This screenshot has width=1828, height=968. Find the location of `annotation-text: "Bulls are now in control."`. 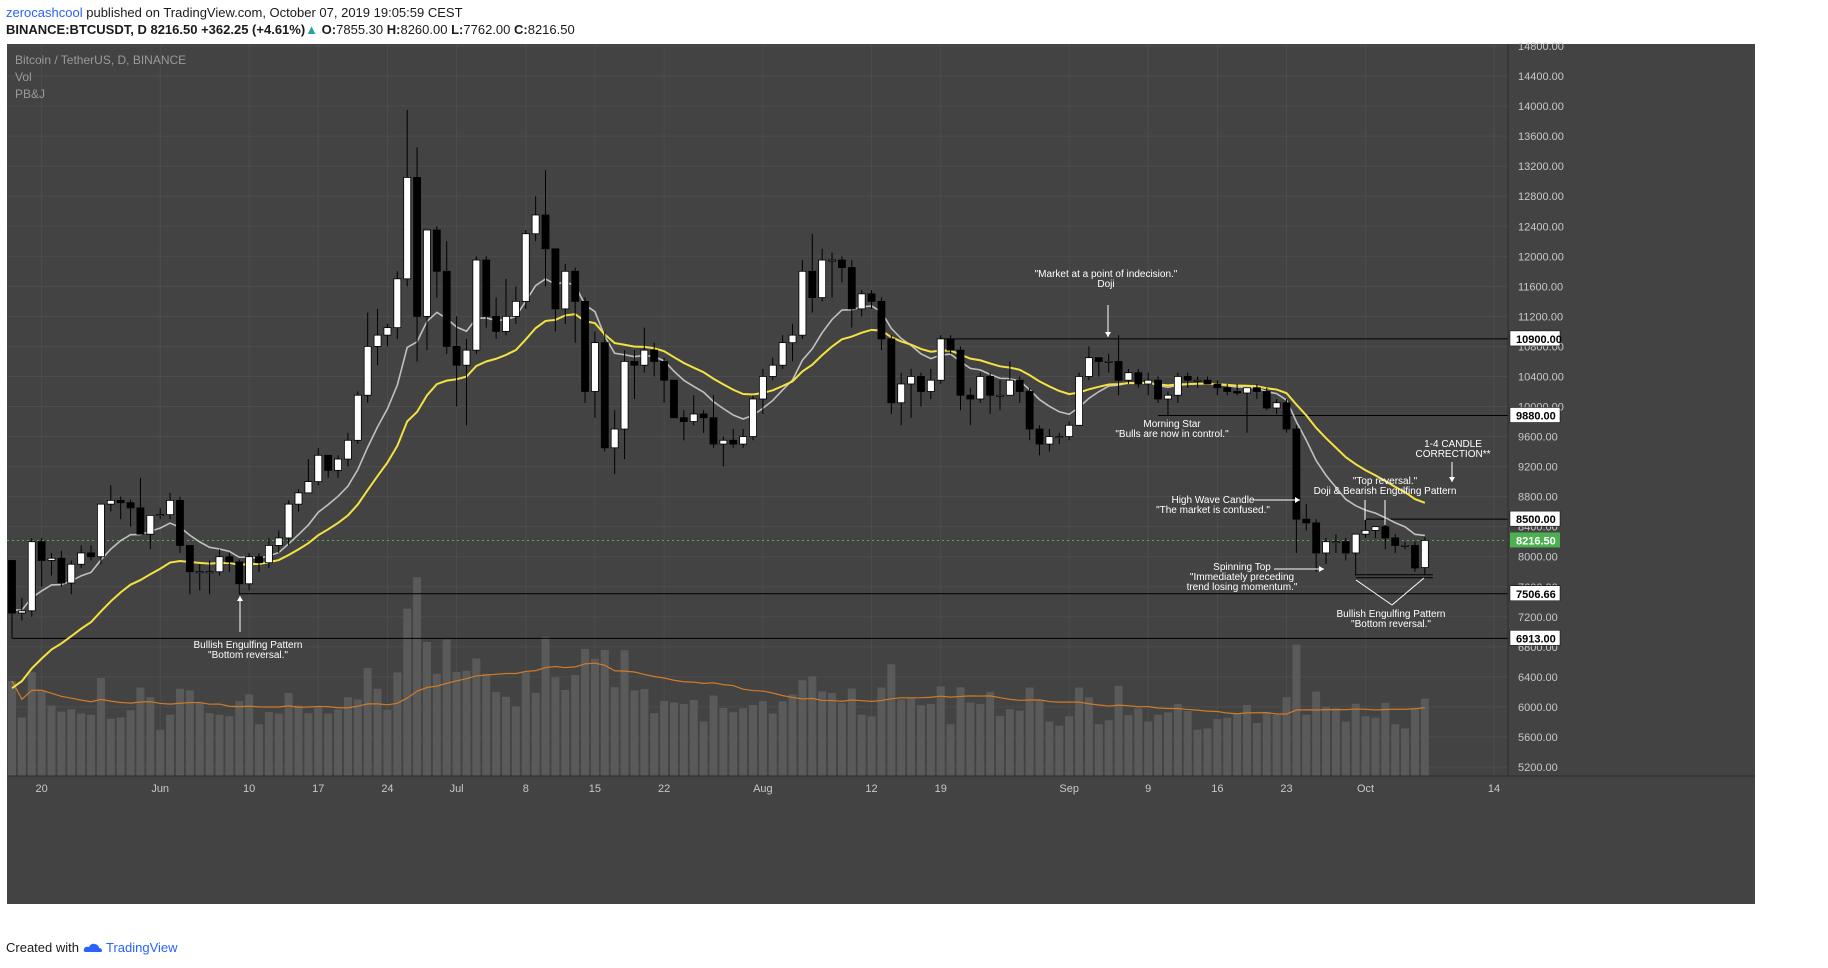

annotation-text: "Bulls are now in control." is located at coordinates (1172, 434).